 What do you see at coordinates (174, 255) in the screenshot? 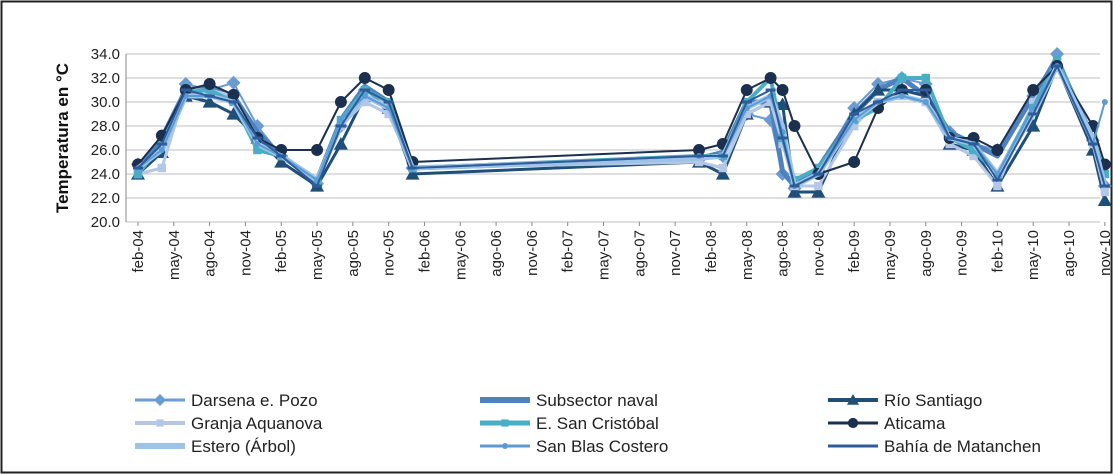
I see `x-tick-label: may-04` at bounding box center [174, 255].